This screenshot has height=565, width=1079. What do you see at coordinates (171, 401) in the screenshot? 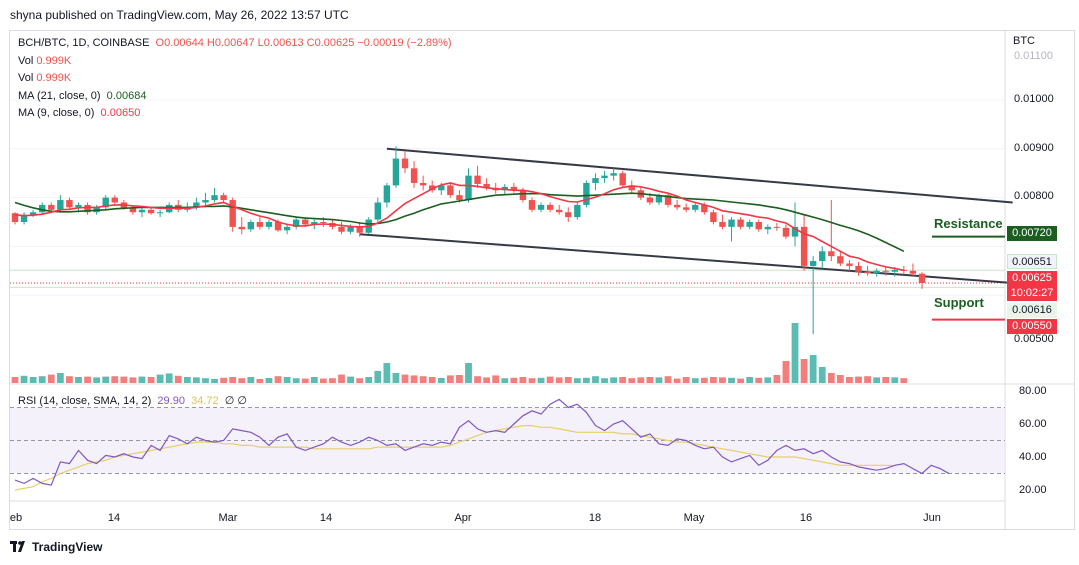
I see `rsi-value: 29.90` at bounding box center [171, 401].